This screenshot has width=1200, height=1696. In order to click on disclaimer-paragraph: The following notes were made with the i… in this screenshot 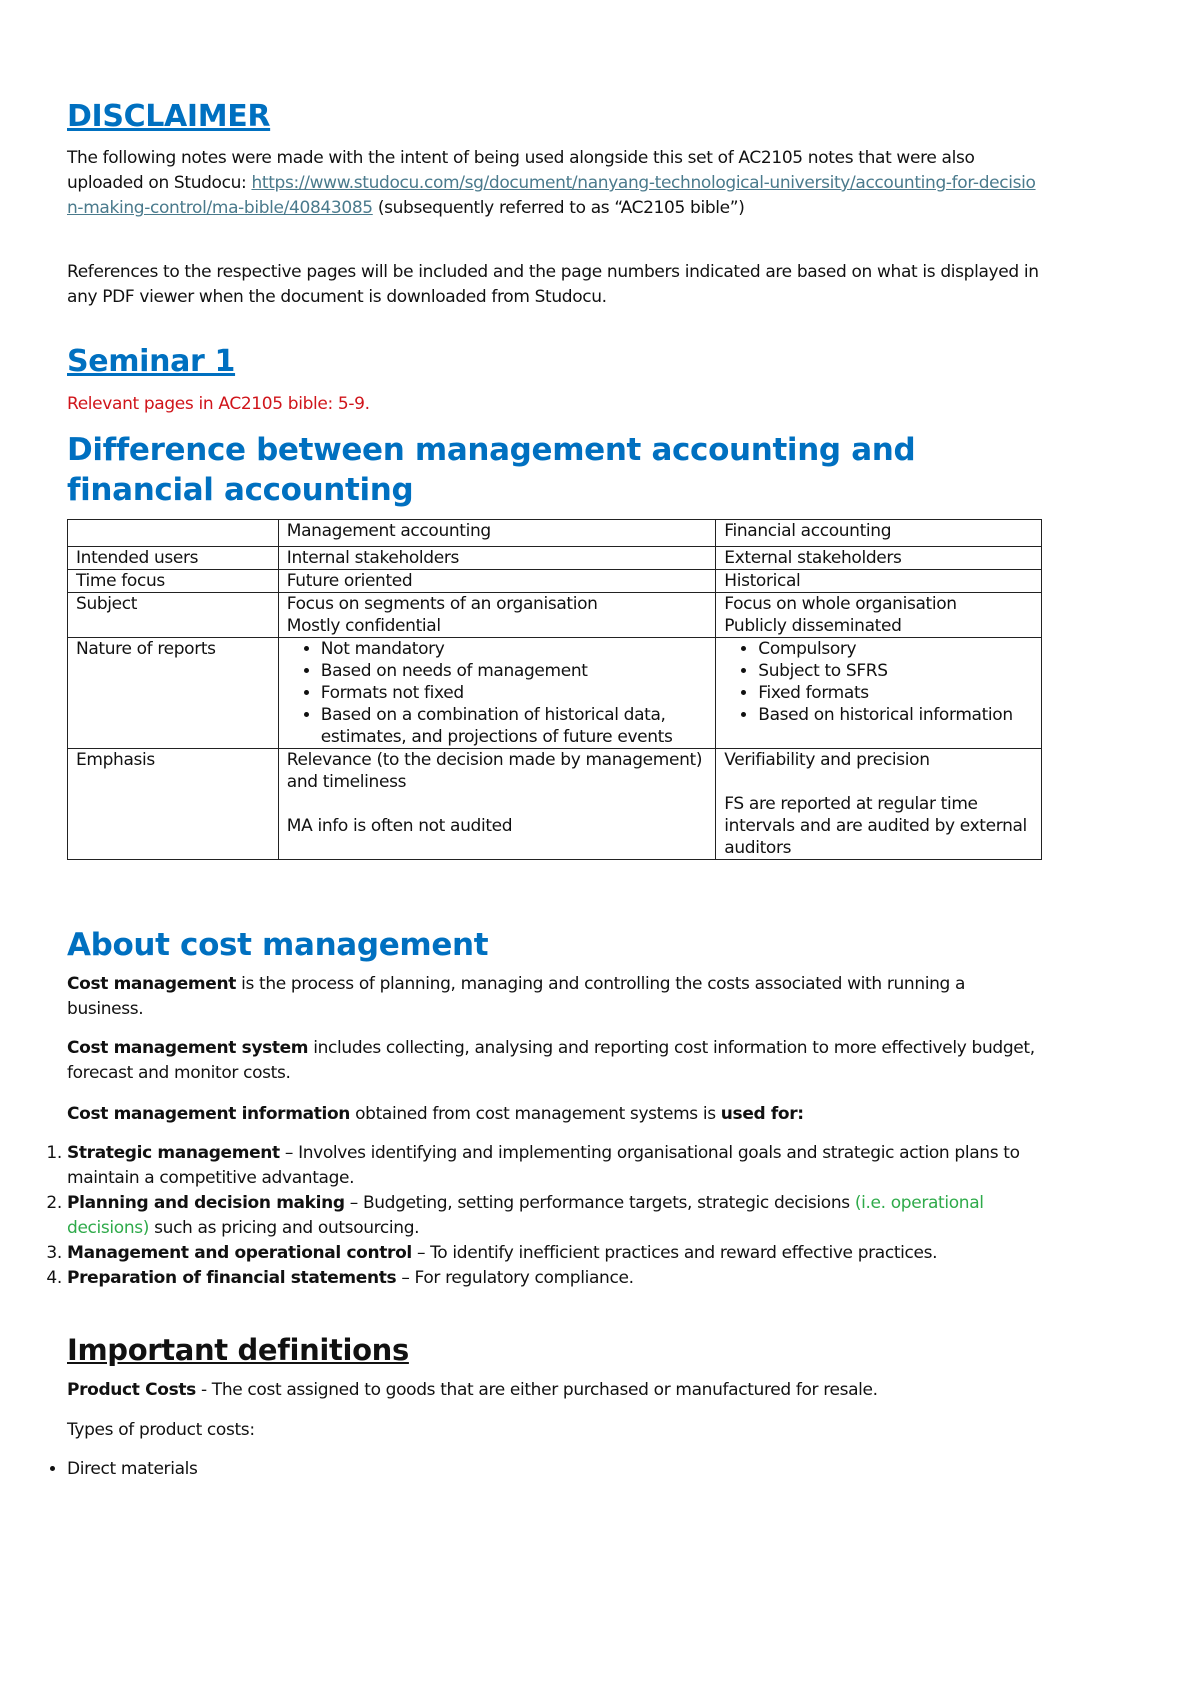, I will do `click(554, 183)`.